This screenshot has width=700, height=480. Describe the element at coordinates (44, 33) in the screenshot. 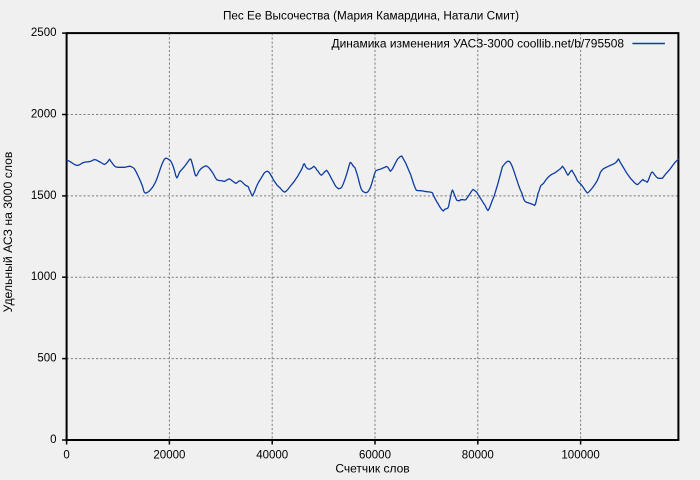

I see `svg-text: 2500` at that location.